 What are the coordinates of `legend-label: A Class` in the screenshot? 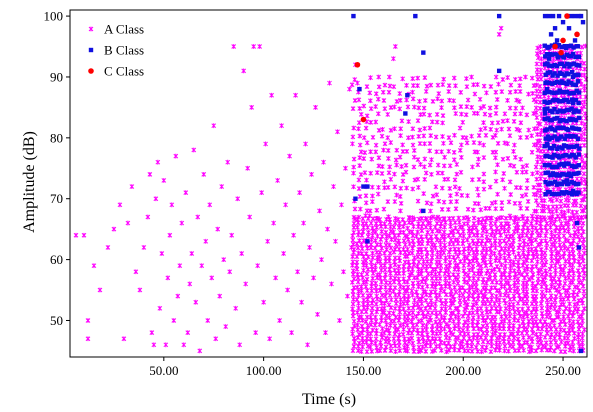 It's located at (124, 29).